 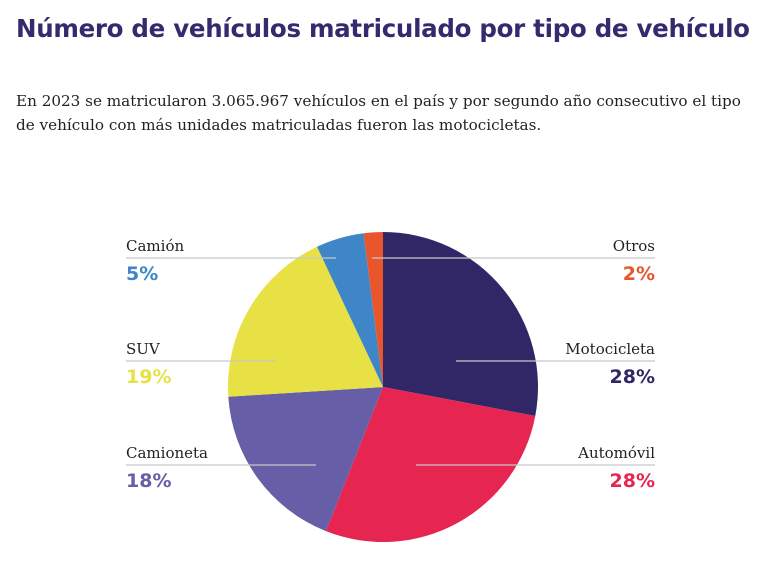 What do you see at coordinates (149, 481) in the screenshot?
I see `pct-camioneta: 18%` at bounding box center [149, 481].